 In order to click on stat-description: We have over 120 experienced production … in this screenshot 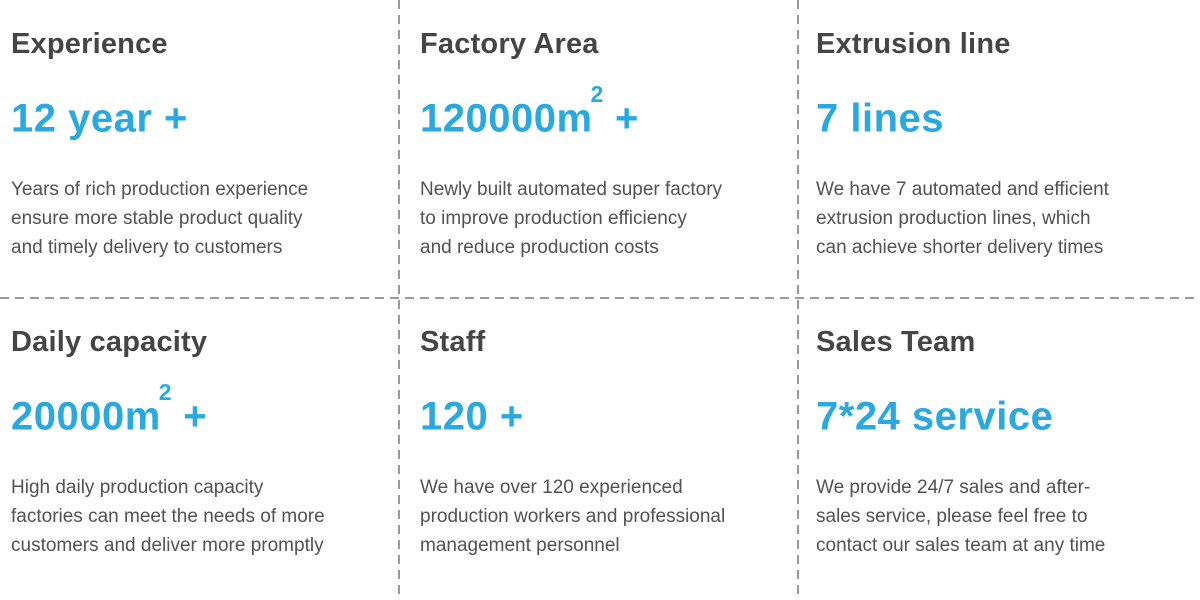, I will do `click(573, 517)`.